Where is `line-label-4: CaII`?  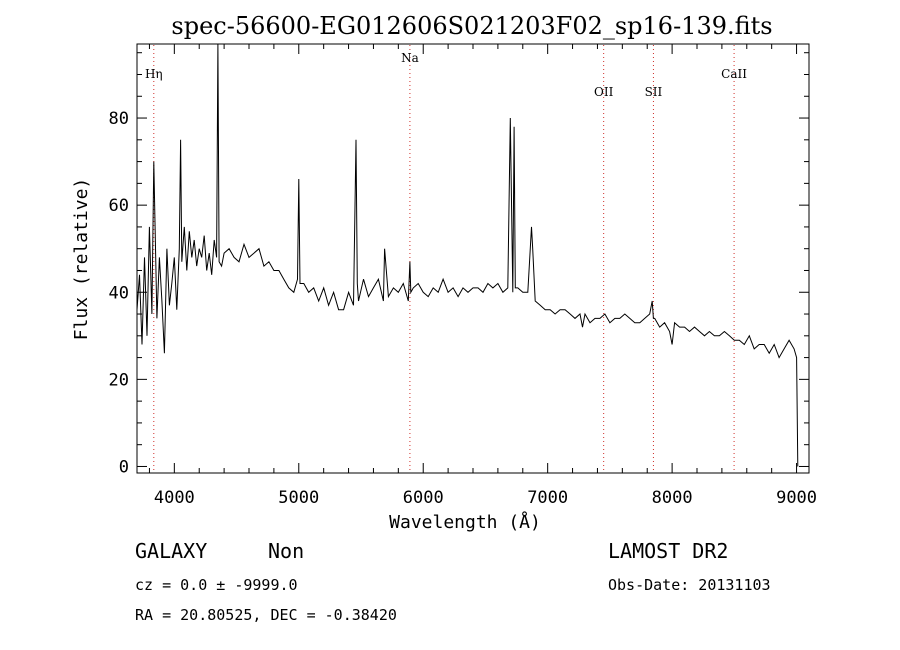 line-label-4: CaII is located at coordinates (734, 74).